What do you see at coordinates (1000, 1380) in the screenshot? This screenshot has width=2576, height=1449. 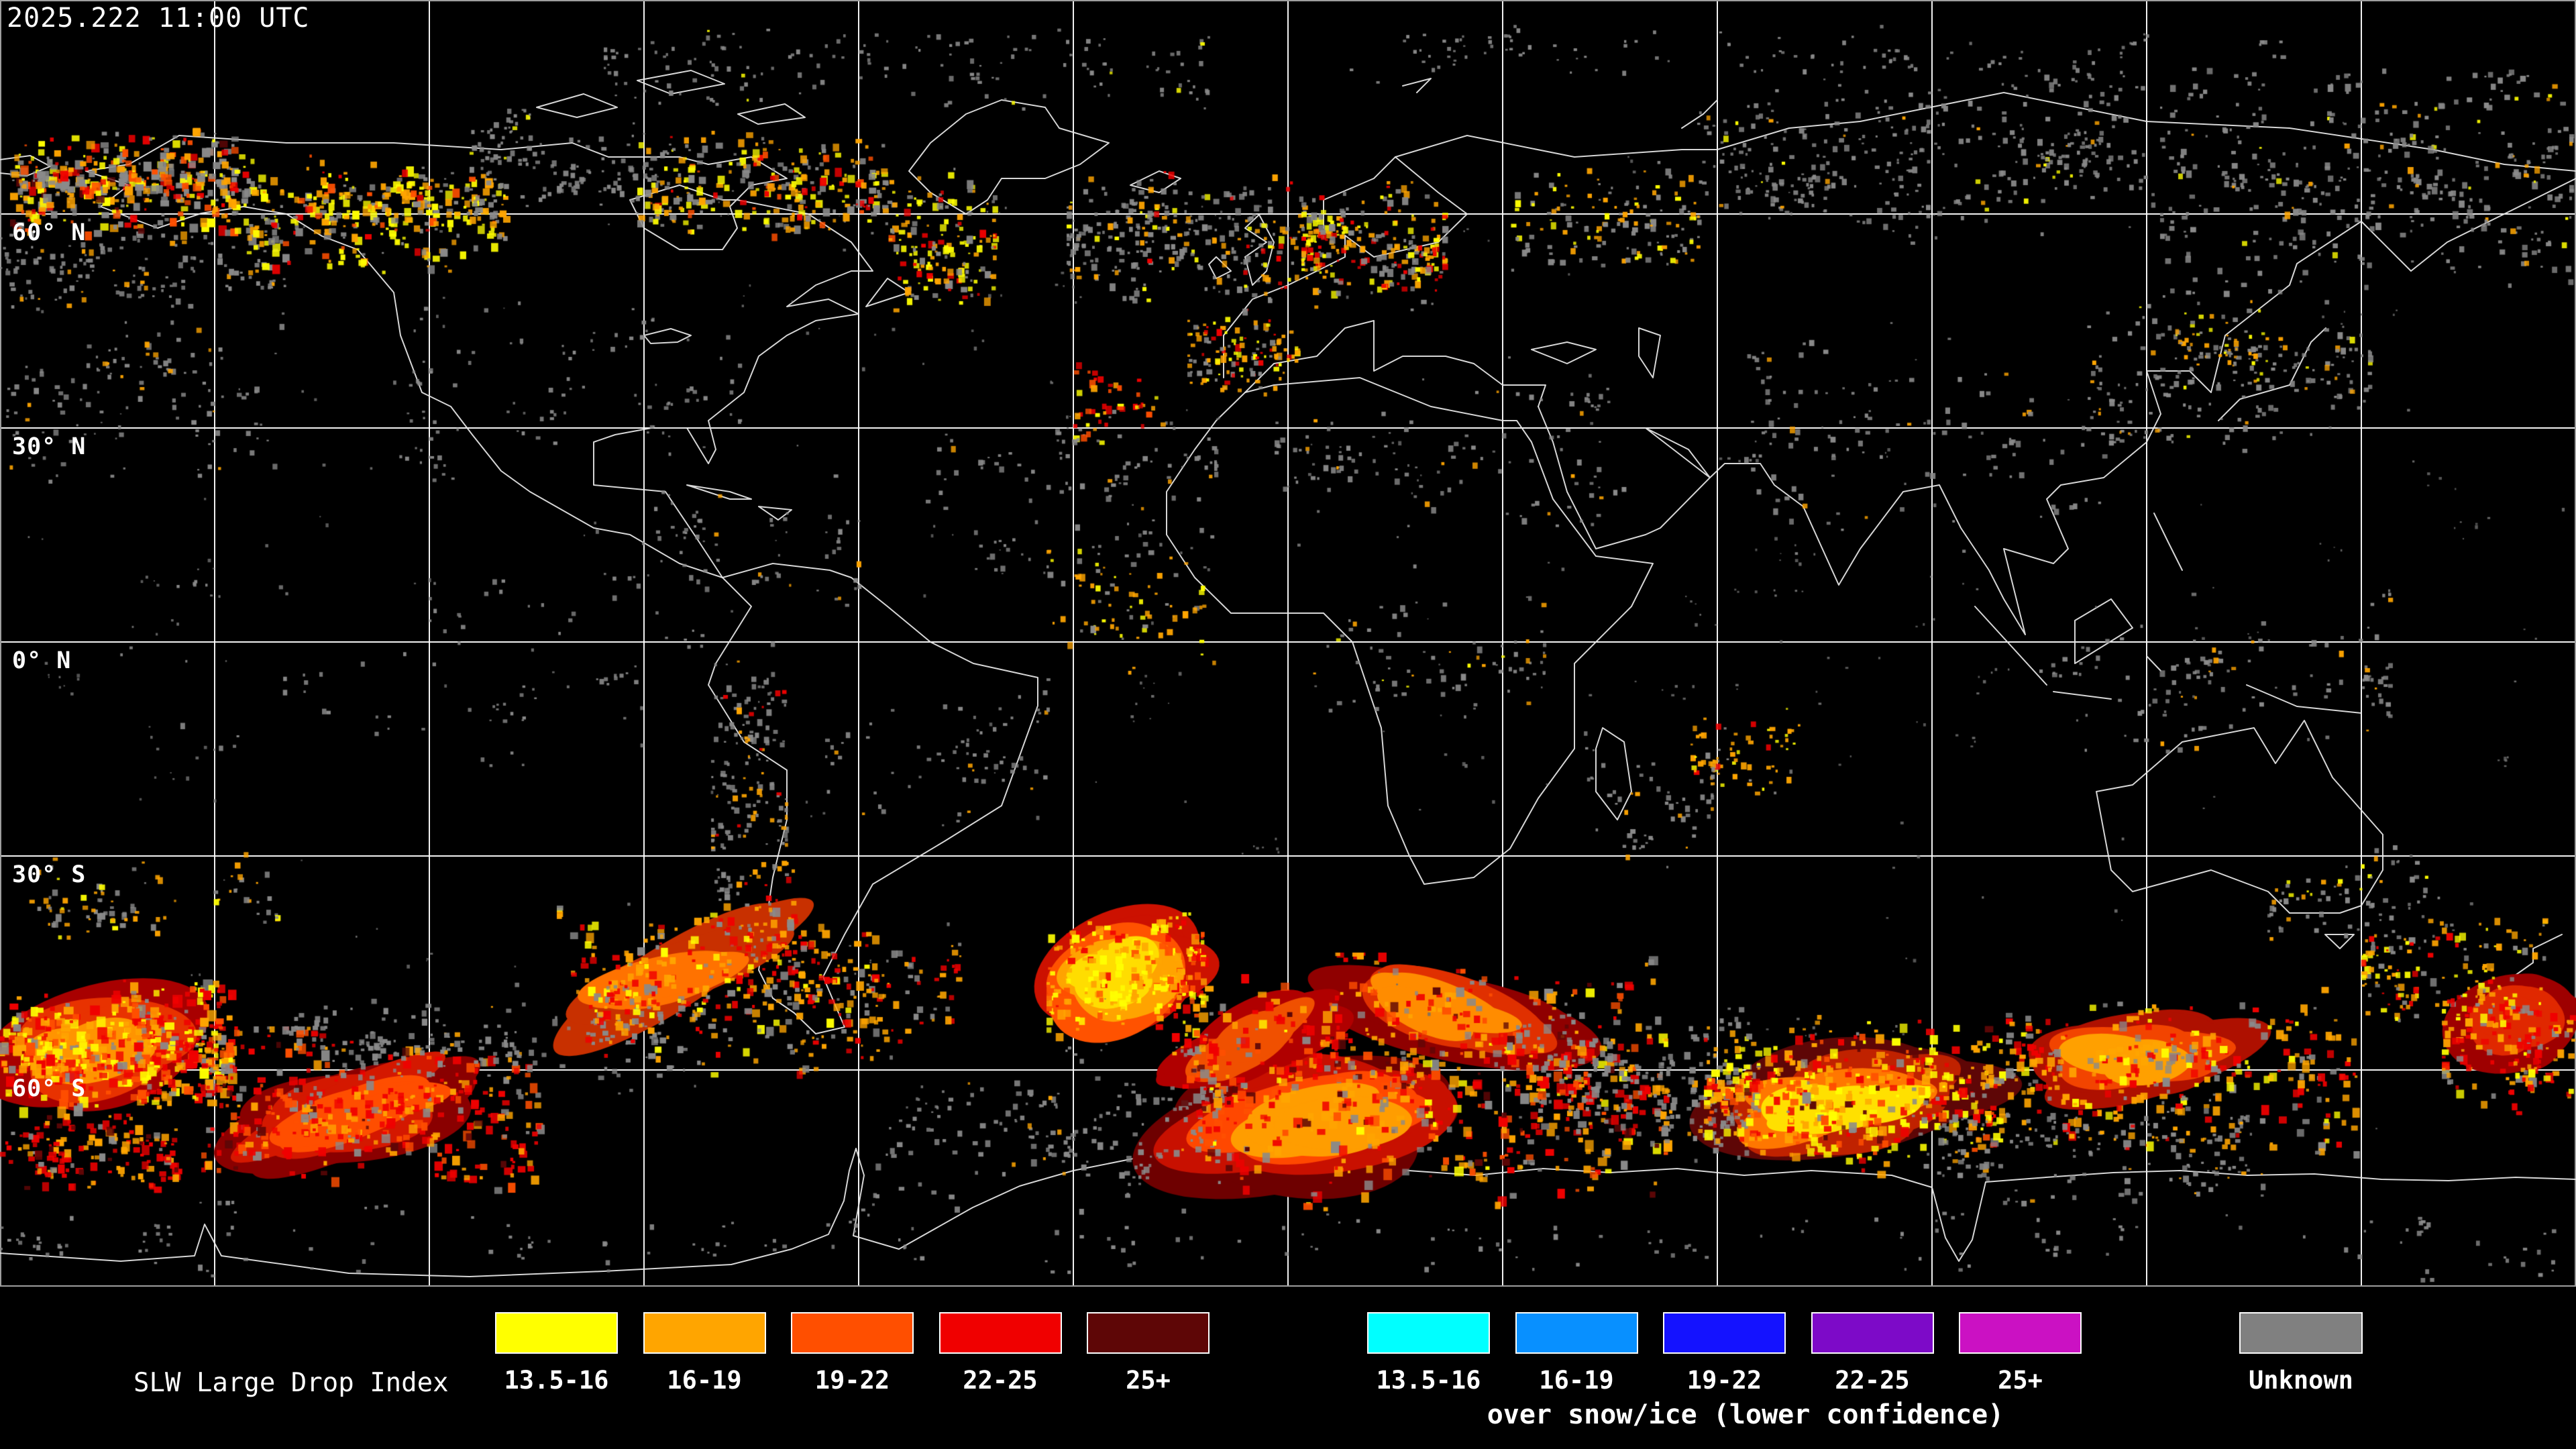 I see `liquid-22-25-label: 22-25` at bounding box center [1000, 1380].